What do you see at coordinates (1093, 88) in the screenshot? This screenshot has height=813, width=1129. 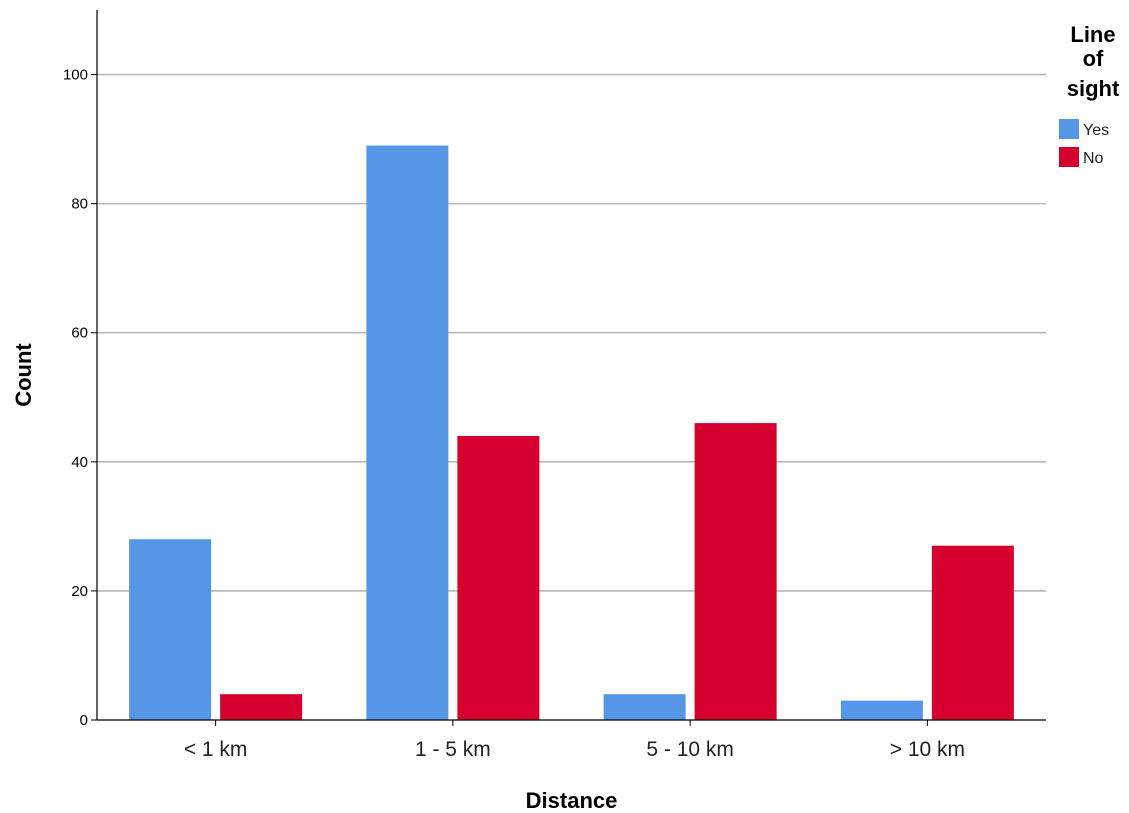 I see `legend-title-line-3: sight` at bounding box center [1093, 88].